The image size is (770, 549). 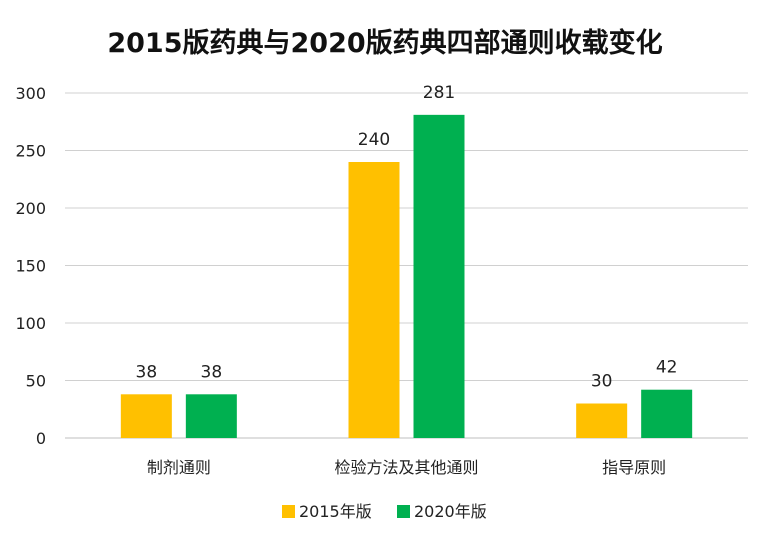 What do you see at coordinates (30, 323) in the screenshot?
I see `y-tick-label: 100` at bounding box center [30, 323].